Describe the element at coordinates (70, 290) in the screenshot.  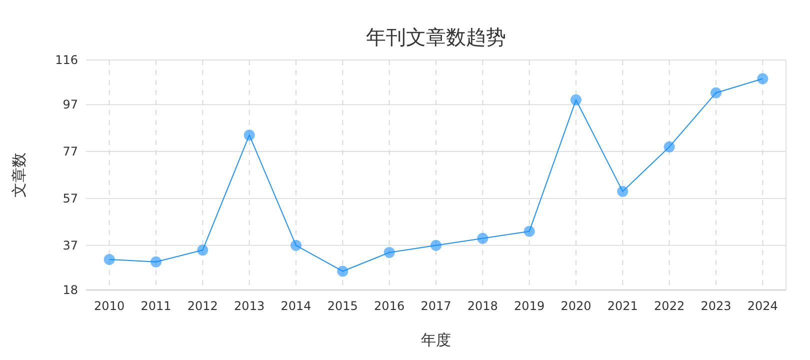
I see `y-tick-label: 18` at that location.